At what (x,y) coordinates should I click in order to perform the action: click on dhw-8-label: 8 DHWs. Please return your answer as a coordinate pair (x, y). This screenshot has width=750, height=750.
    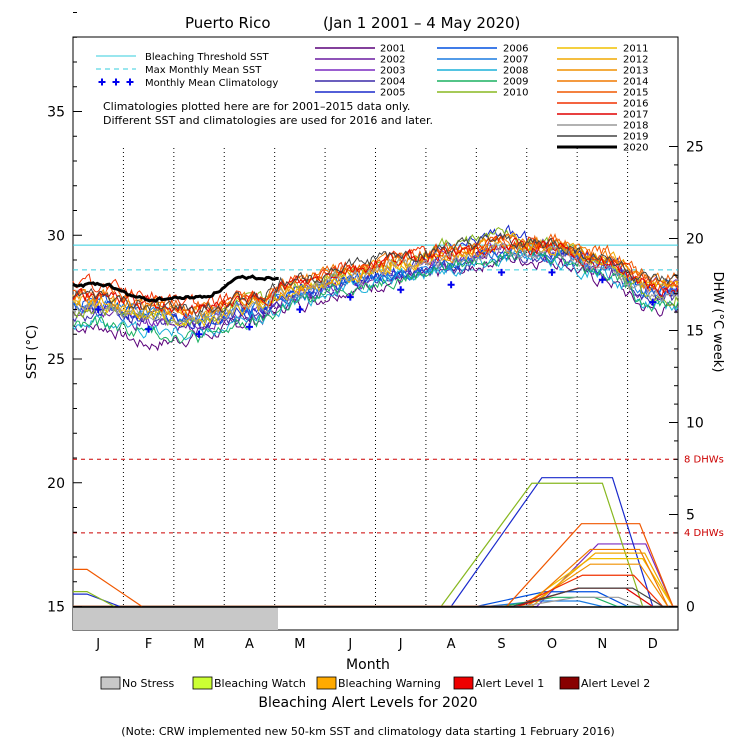
    Looking at the image, I should click on (704, 459).